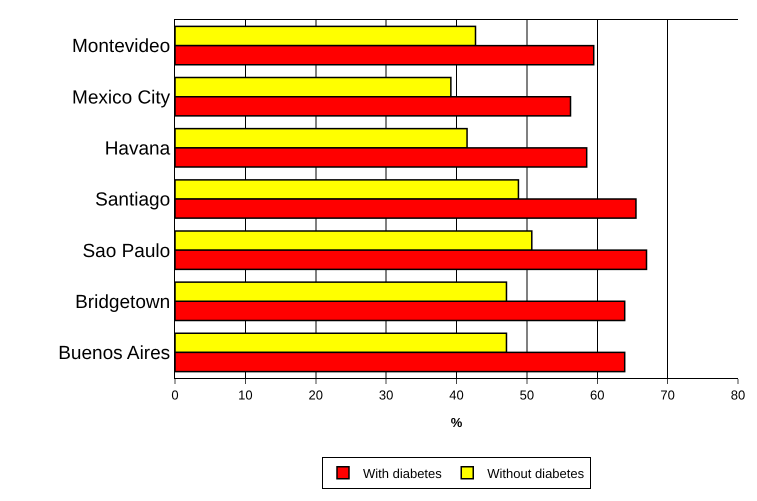  I want to click on x-tick-label: 80, so click(738, 395).